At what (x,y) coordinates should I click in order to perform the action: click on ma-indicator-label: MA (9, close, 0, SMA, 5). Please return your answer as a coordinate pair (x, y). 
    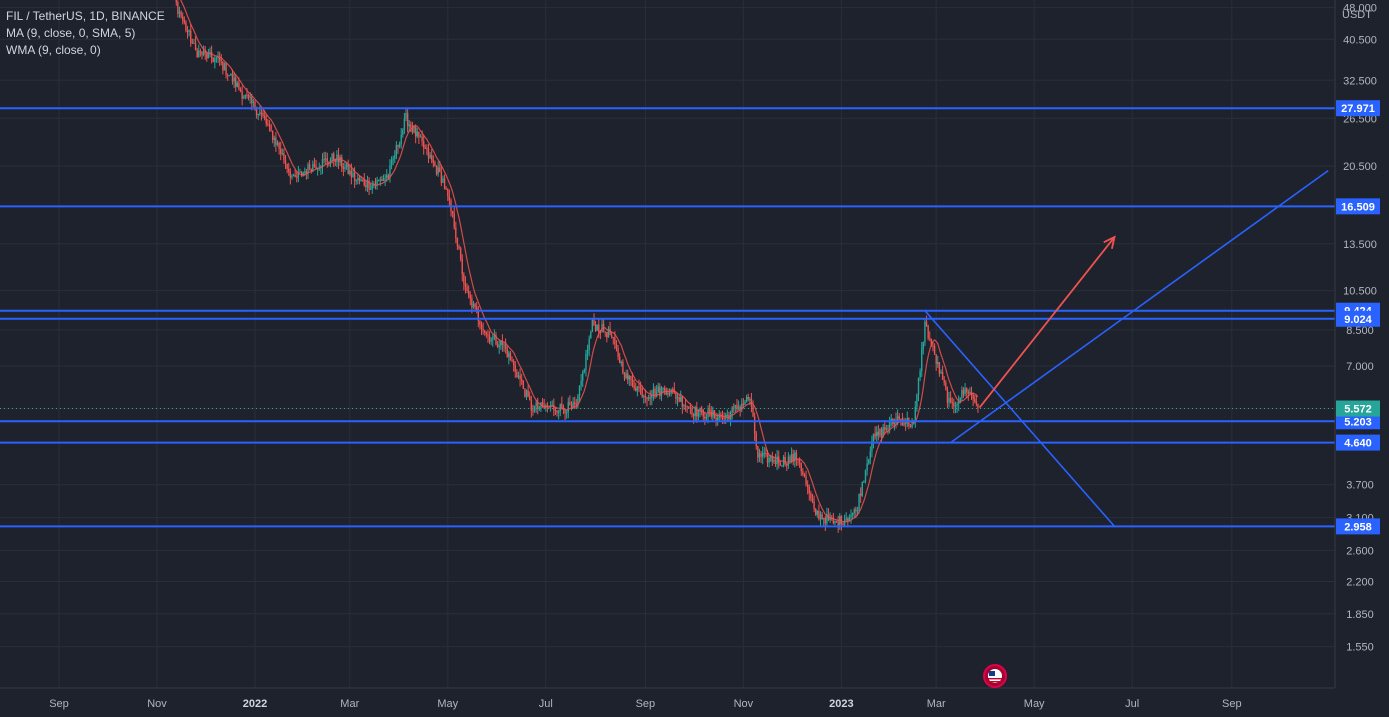
    Looking at the image, I should click on (71, 33).